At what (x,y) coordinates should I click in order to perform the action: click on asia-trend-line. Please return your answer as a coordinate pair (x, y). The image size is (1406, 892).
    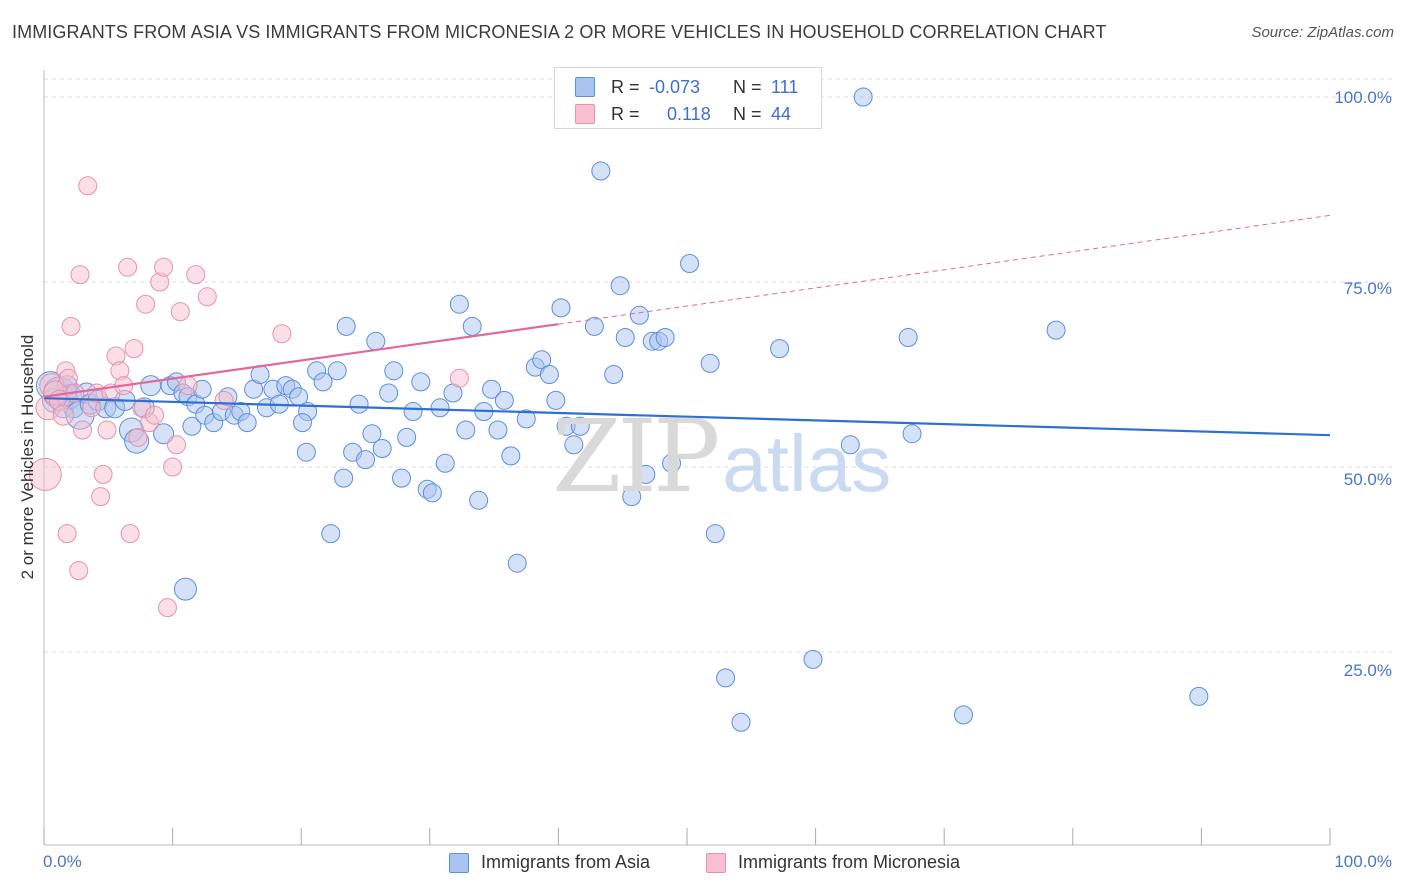
    Looking at the image, I should click on (687, 417).